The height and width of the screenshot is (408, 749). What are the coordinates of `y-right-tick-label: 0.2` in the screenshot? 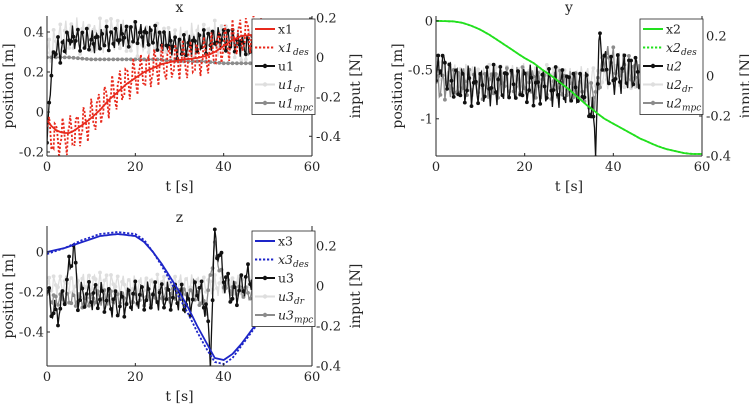 It's located at (326, 18).